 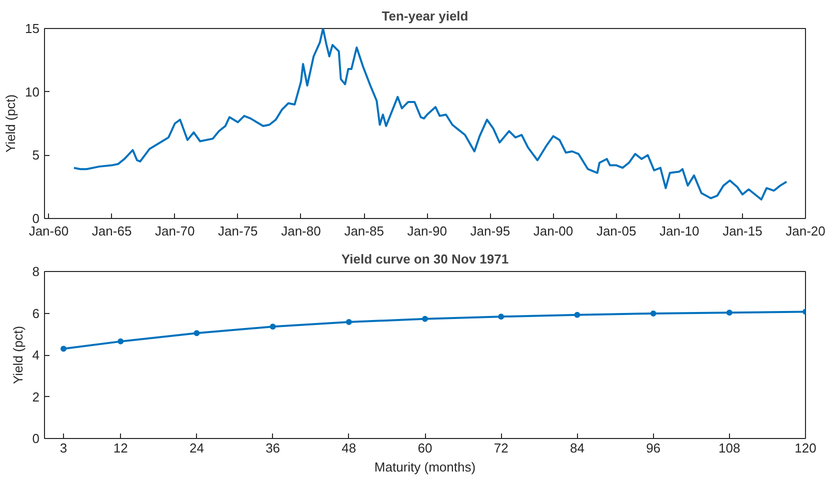 I want to click on x-tick-label: Jan-85, so click(x=364, y=231).